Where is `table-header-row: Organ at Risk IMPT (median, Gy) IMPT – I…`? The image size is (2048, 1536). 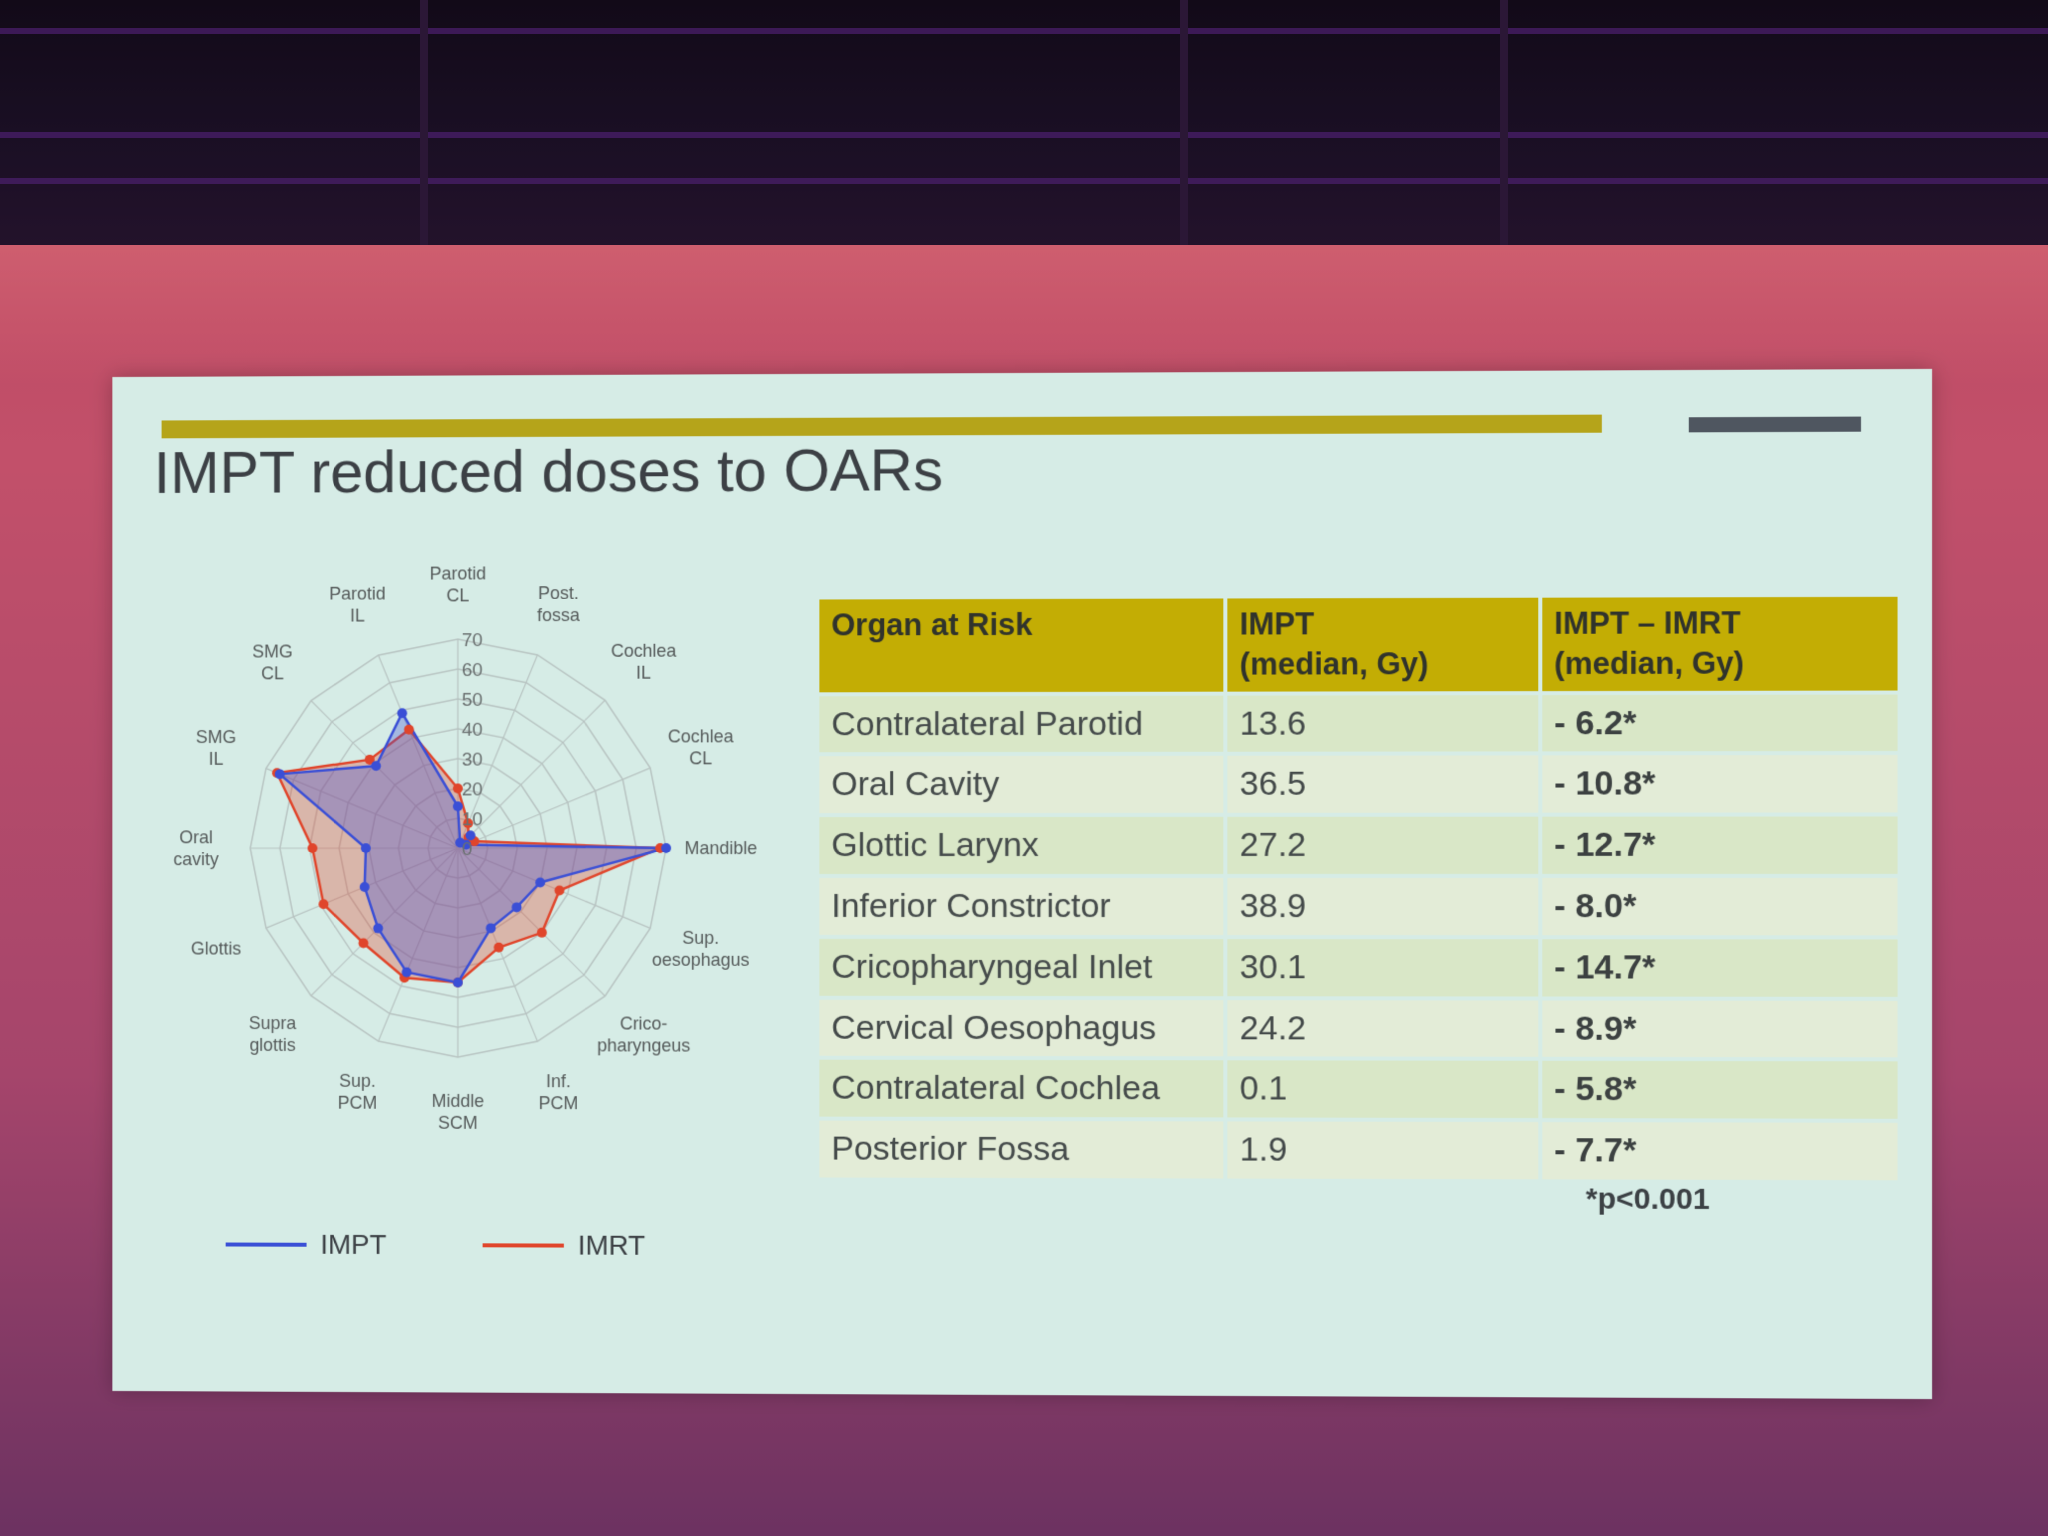 table-header-row: Organ at Risk IMPT (median, Gy) IMPT – I… is located at coordinates (1358, 644).